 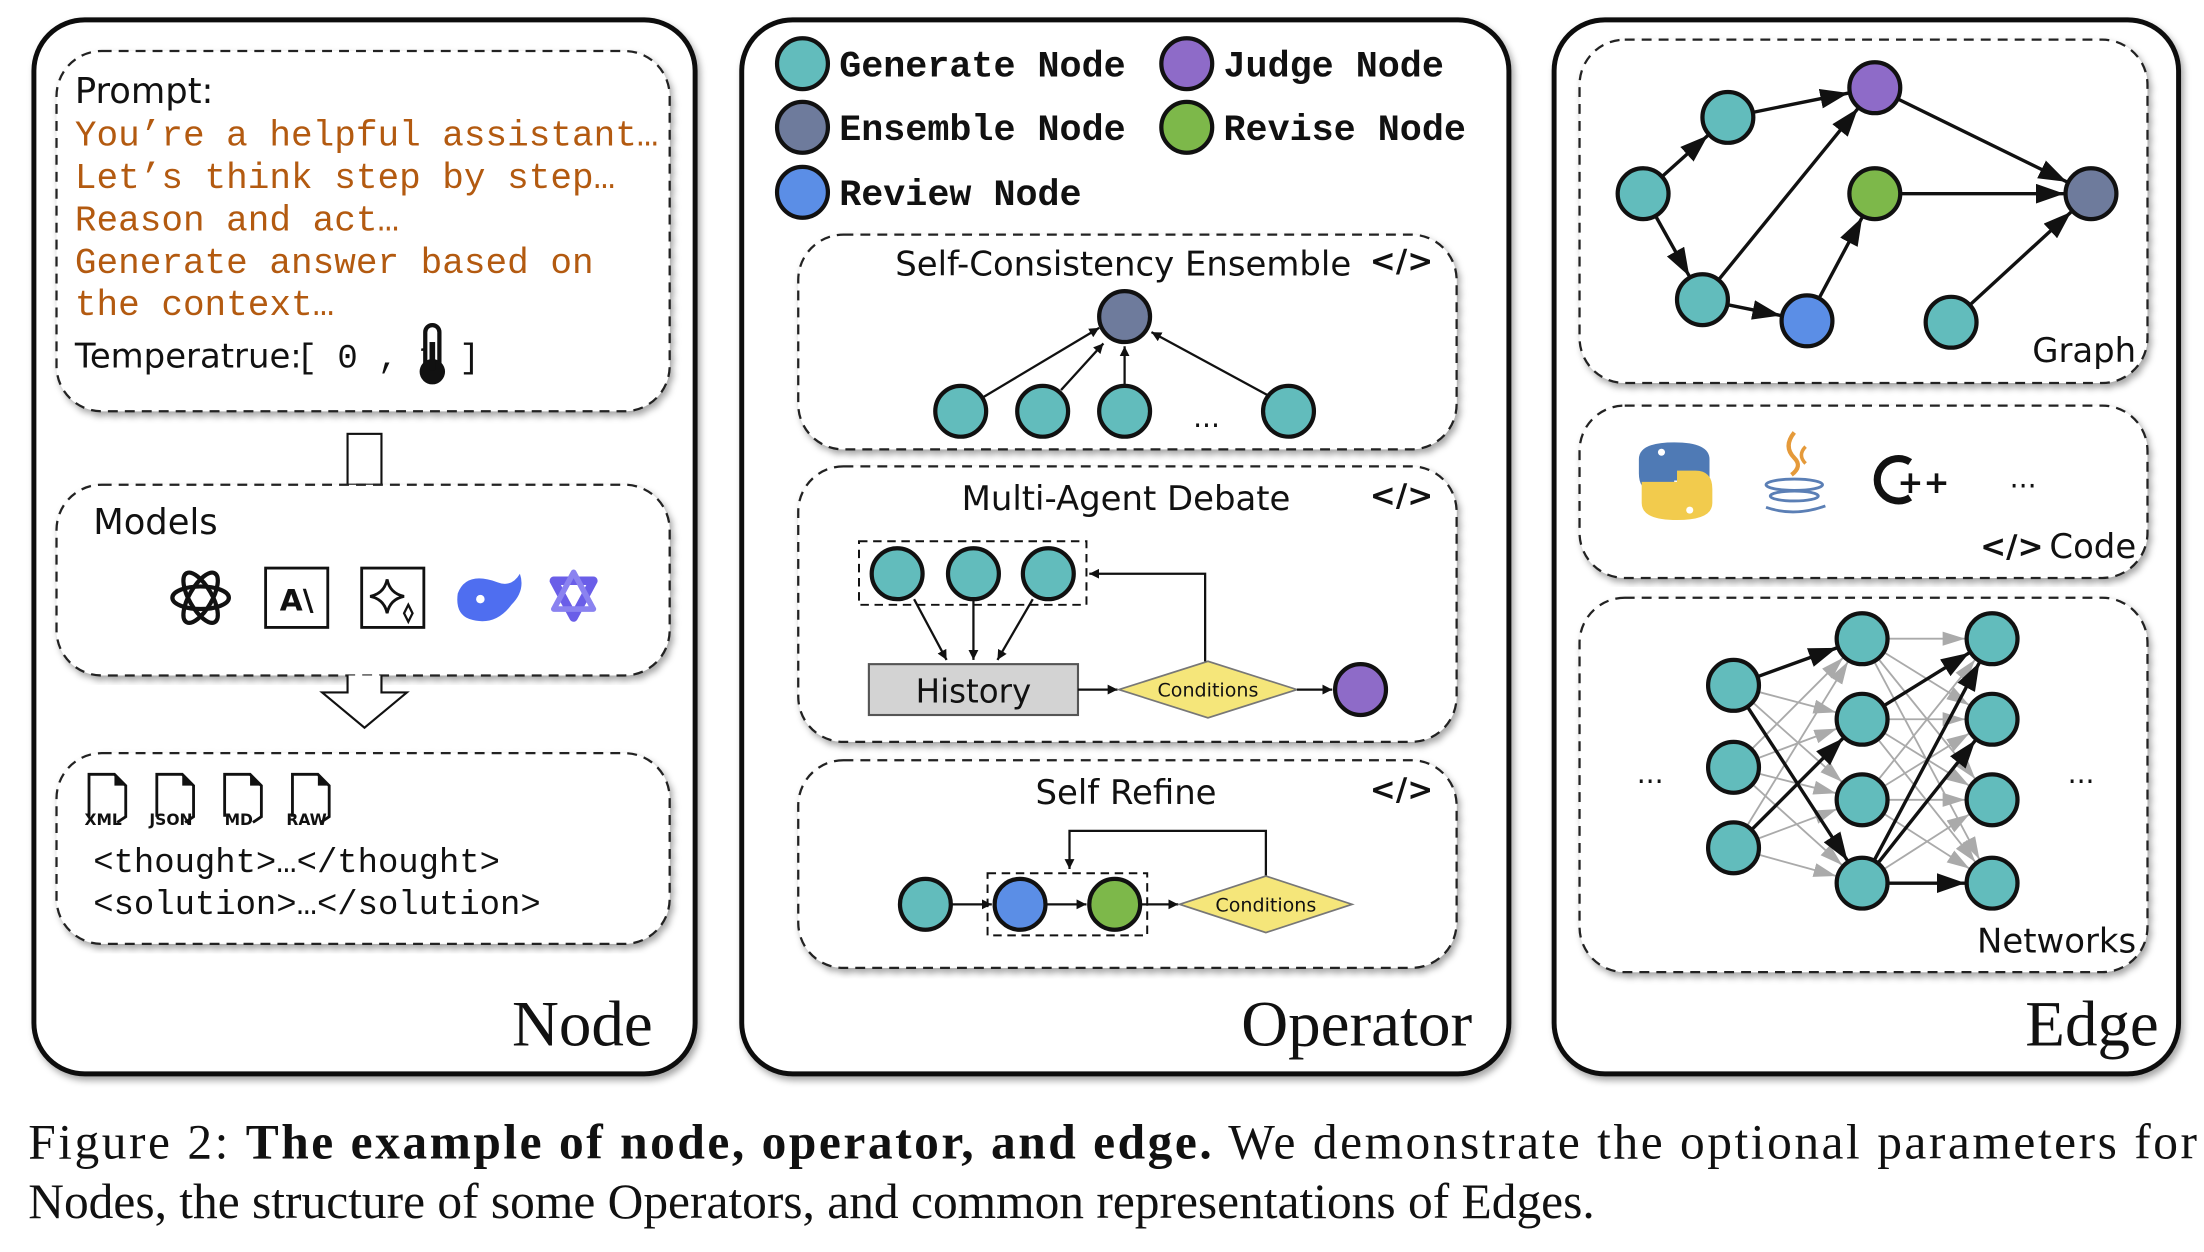 What do you see at coordinates (171, 800) in the screenshot?
I see `file-json-icon: JSON` at bounding box center [171, 800].